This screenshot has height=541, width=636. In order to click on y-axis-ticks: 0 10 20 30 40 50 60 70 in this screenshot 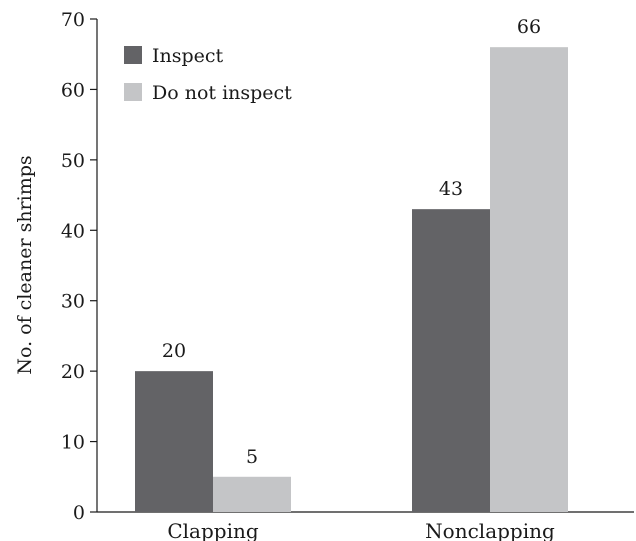, I will do `click(79, 266)`.